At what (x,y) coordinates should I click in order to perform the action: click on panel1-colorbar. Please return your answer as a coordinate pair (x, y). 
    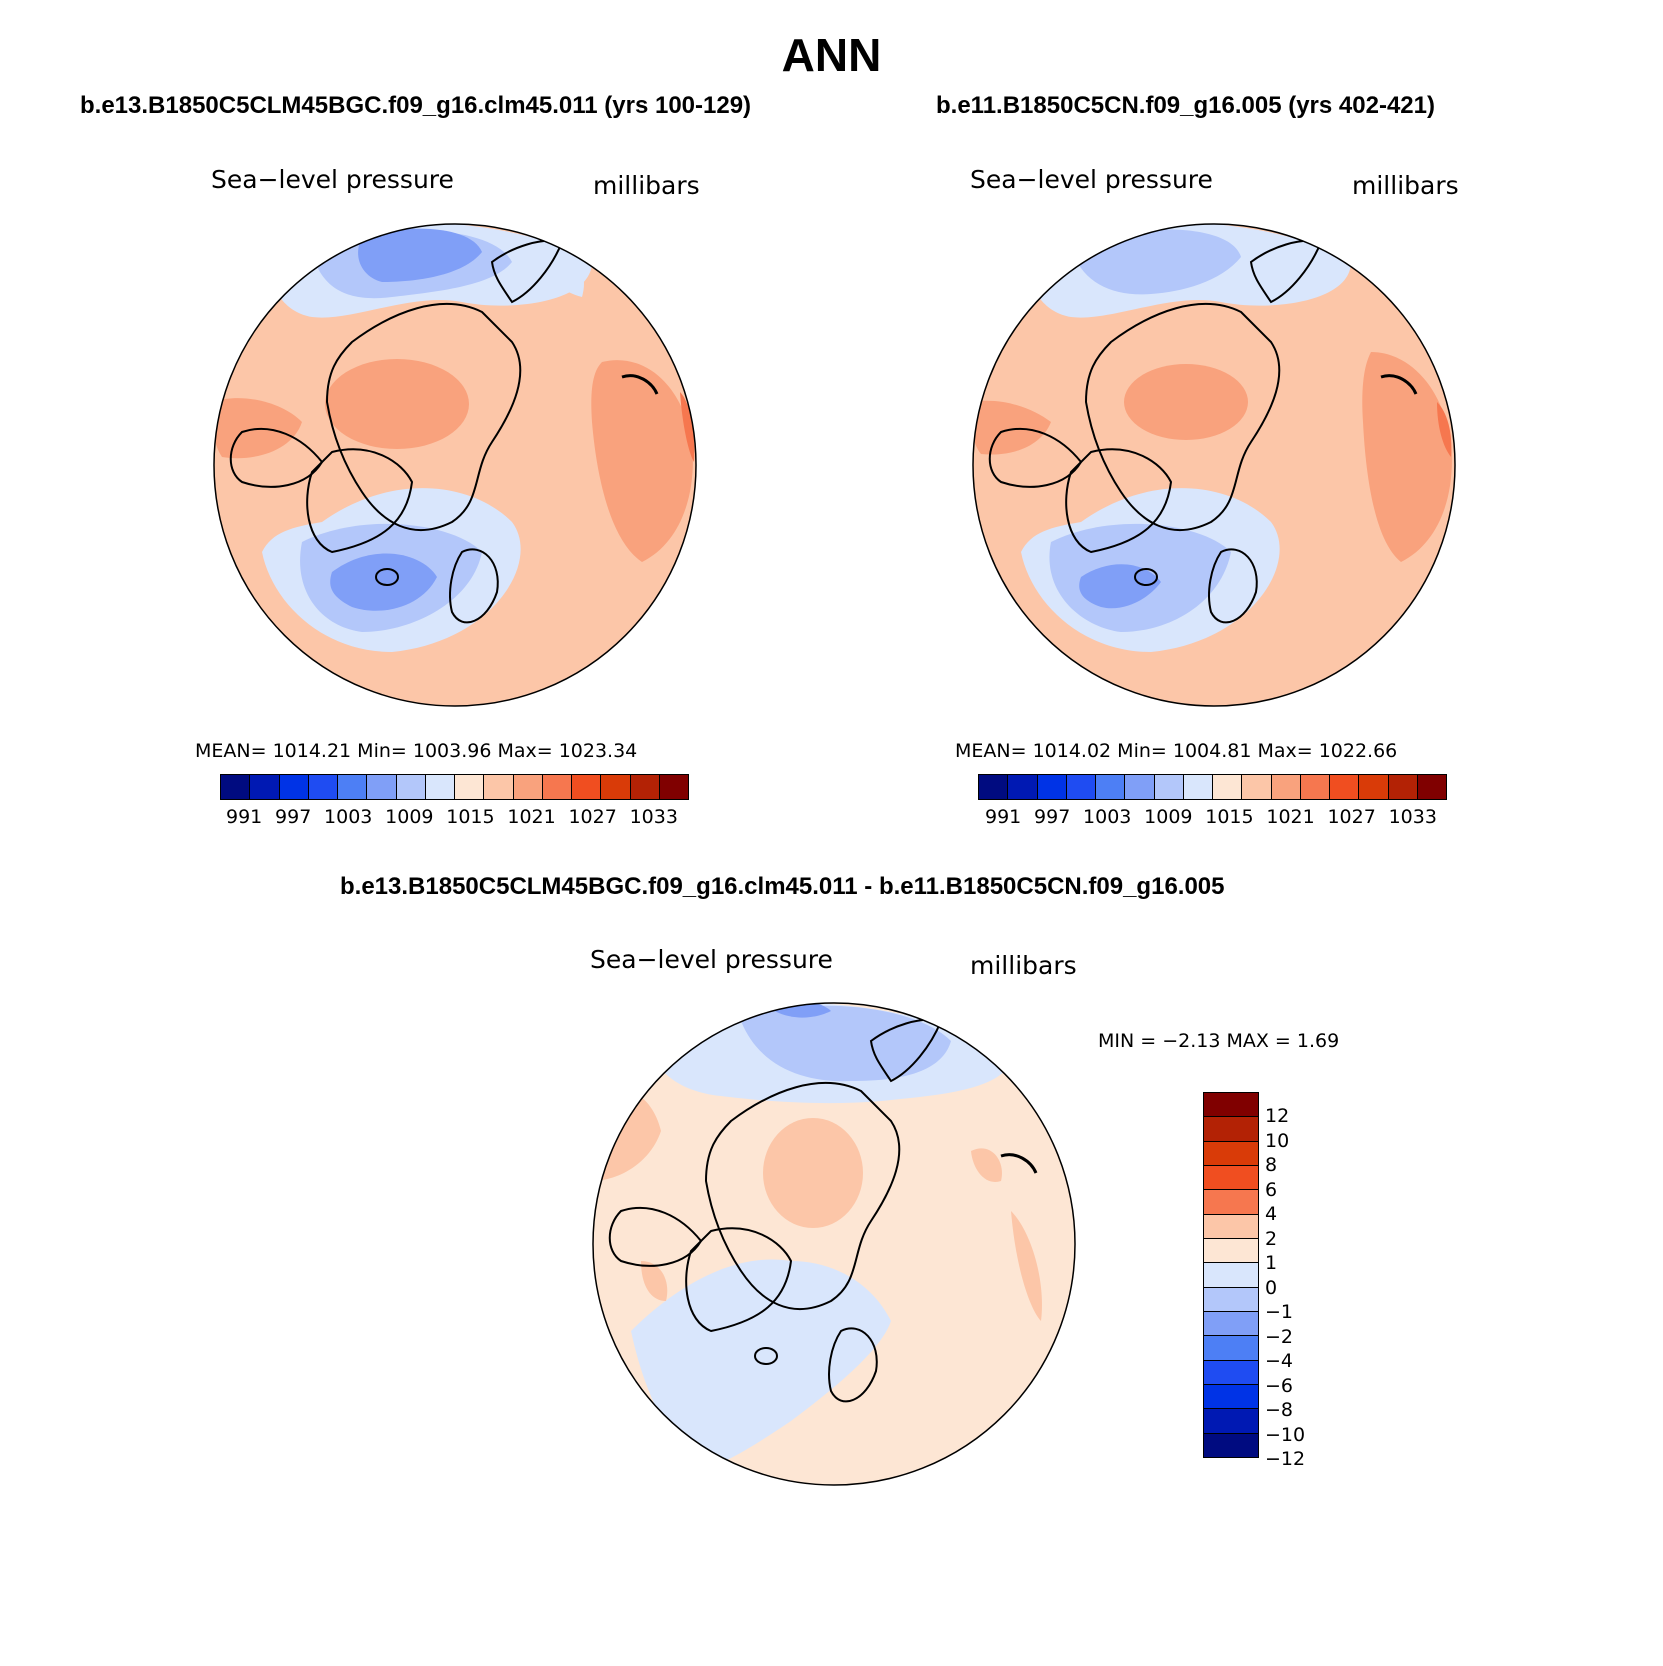
    Looking at the image, I should click on (454, 787).